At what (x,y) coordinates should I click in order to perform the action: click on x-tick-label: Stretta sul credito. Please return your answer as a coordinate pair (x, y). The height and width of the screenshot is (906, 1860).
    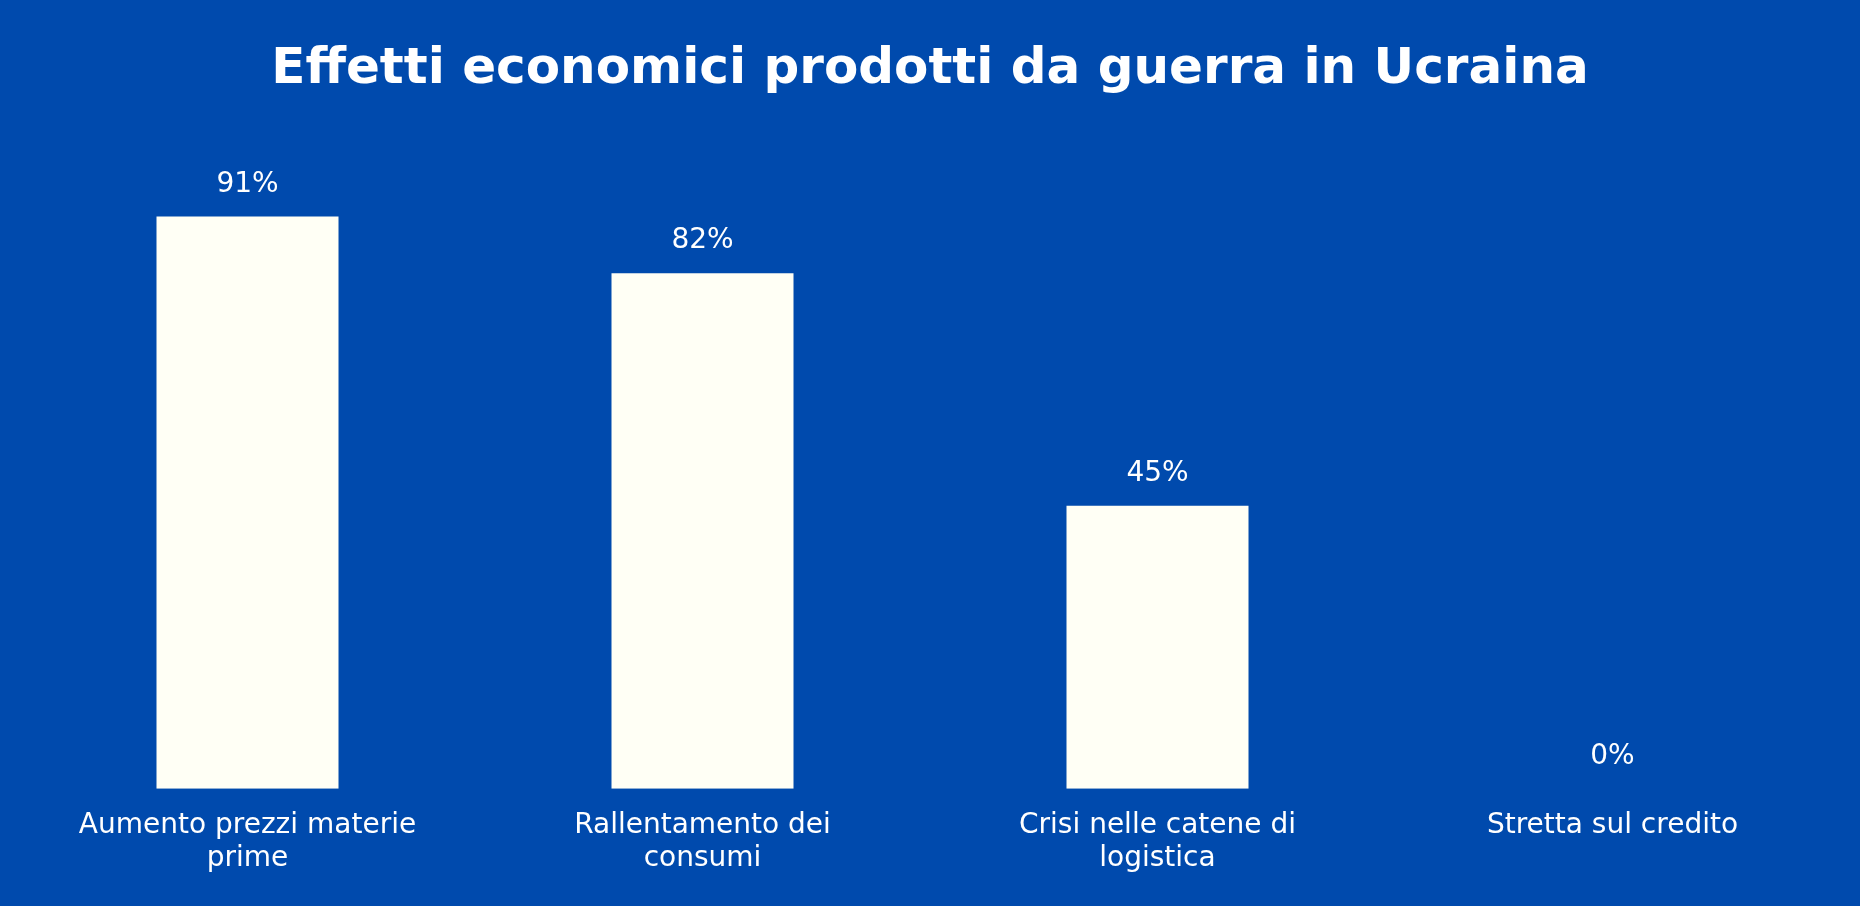
    Looking at the image, I should click on (1612, 823).